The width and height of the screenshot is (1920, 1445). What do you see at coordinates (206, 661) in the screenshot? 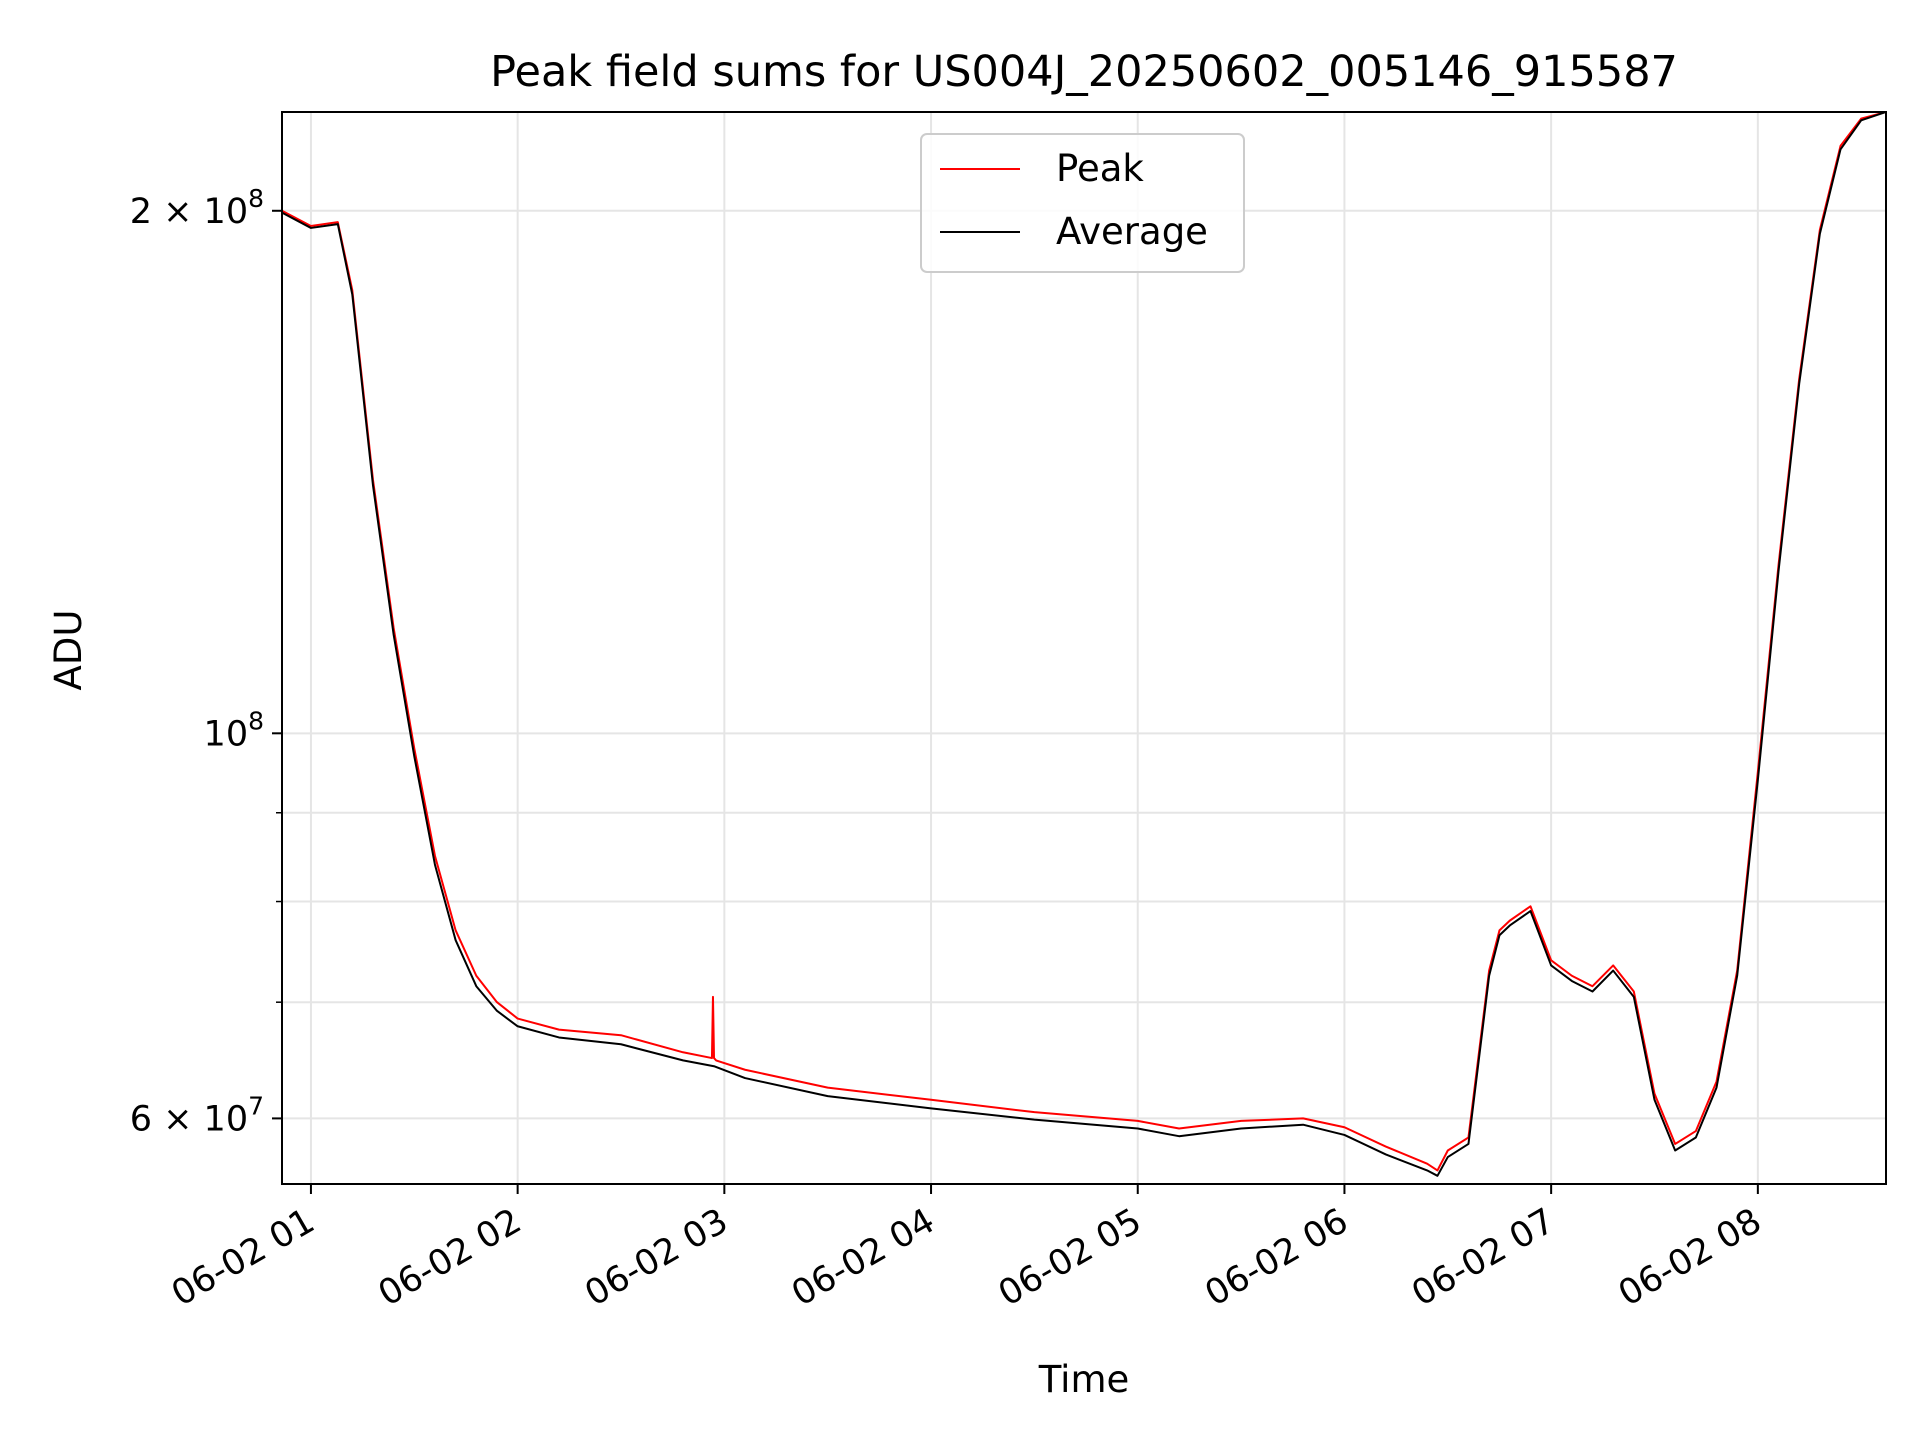
I see `y-axis: 6 × 107 108 2 × 108` at bounding box center [206, 661].